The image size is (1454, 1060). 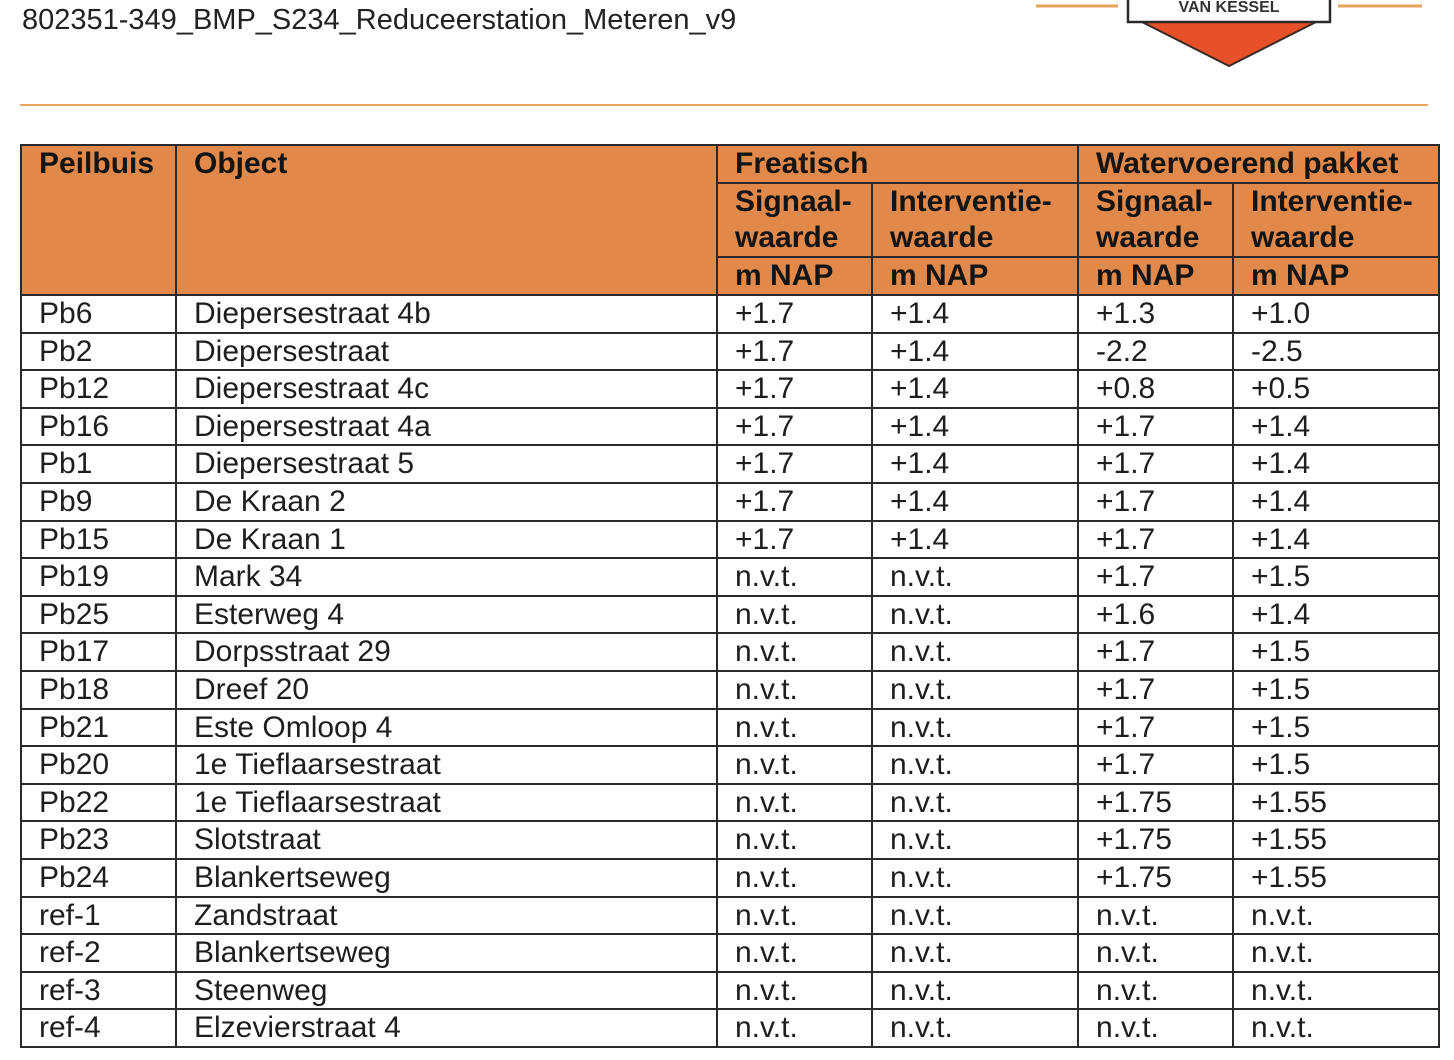 I want to click on cell-peilbuis: Pb2, so click(x=98, y=351).